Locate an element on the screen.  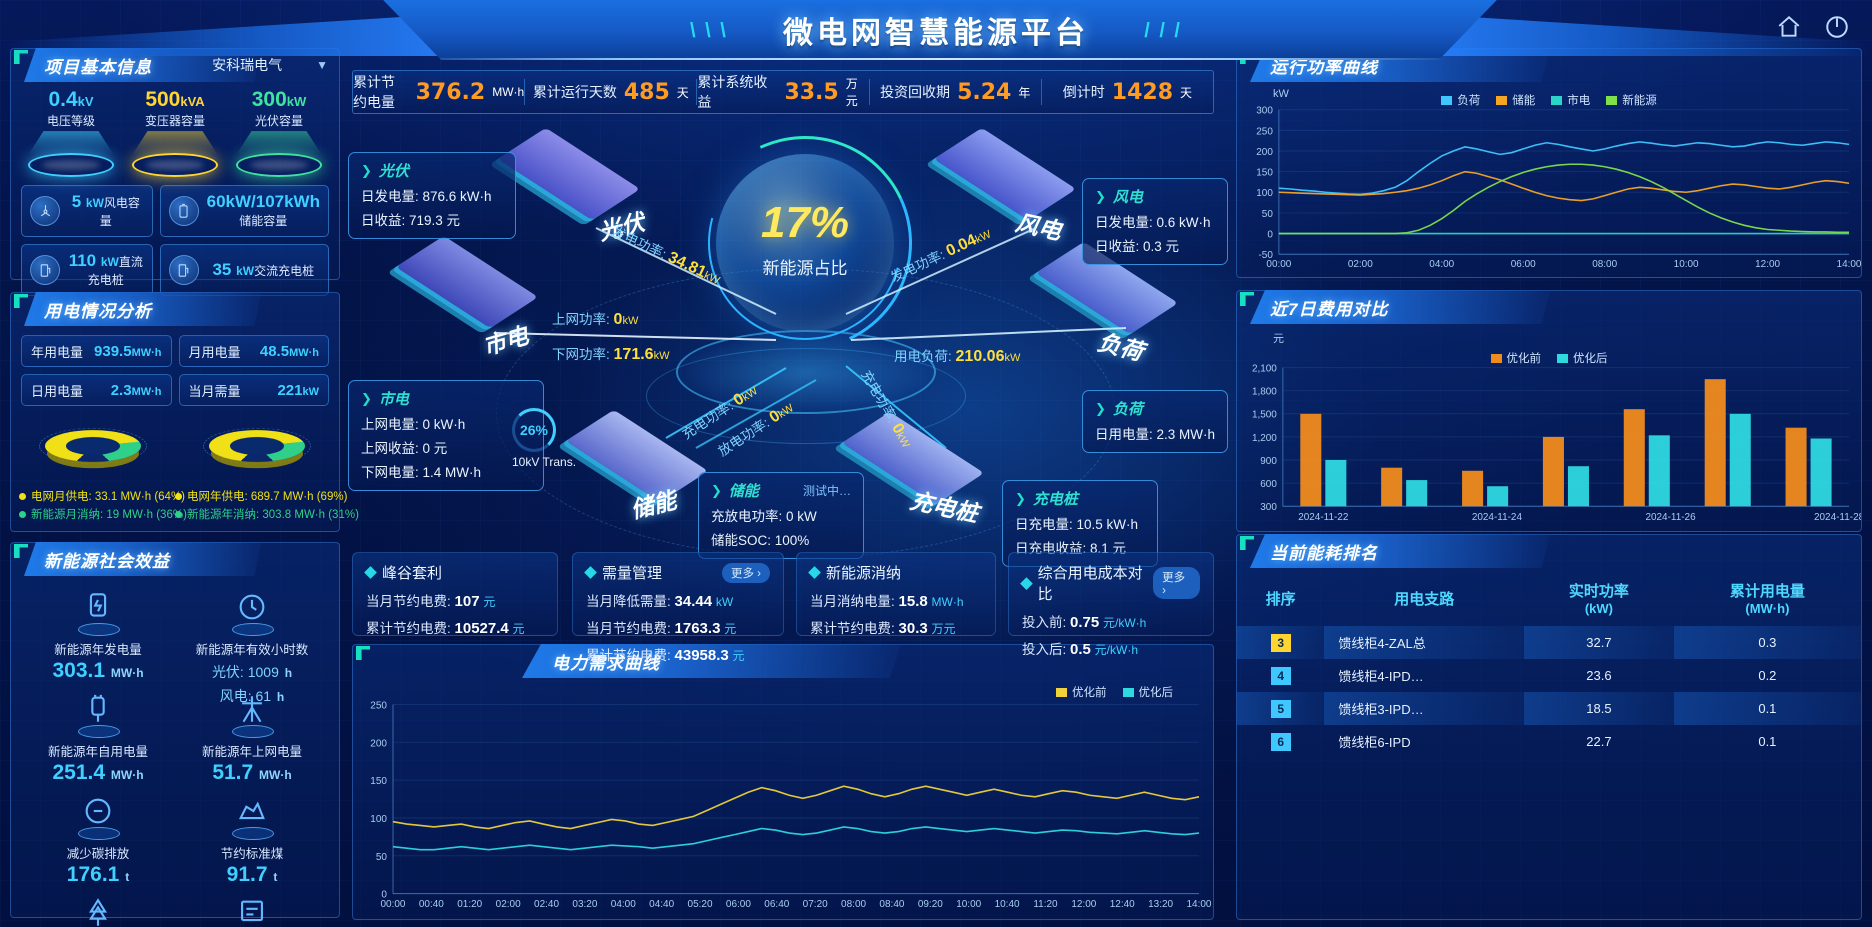
mini-unit: kW is located at coordinates (245, 271).